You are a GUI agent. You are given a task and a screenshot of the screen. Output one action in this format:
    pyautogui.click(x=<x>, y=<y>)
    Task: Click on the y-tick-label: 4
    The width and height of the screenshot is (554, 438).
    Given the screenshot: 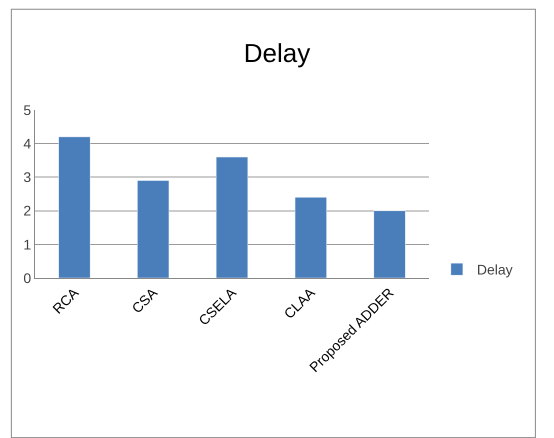 What is the action you would take?
    pyautogui.click(x=27, y=144)
    